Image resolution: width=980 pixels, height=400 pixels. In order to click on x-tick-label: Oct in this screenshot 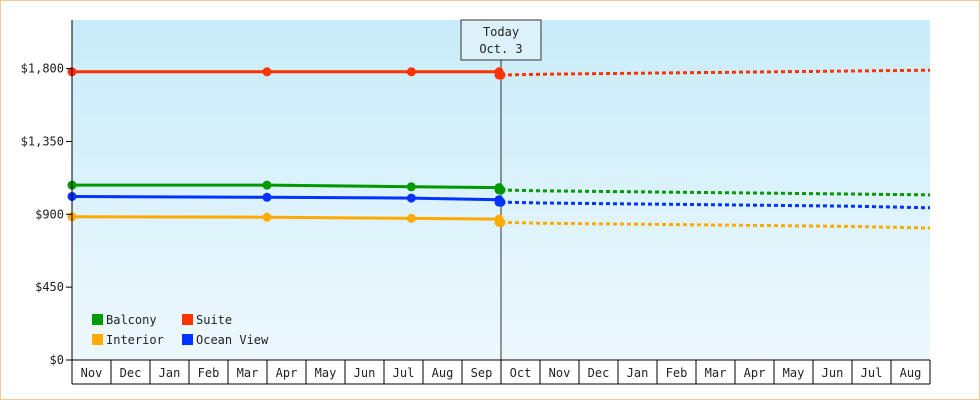, I will do `click(521, 373)`.